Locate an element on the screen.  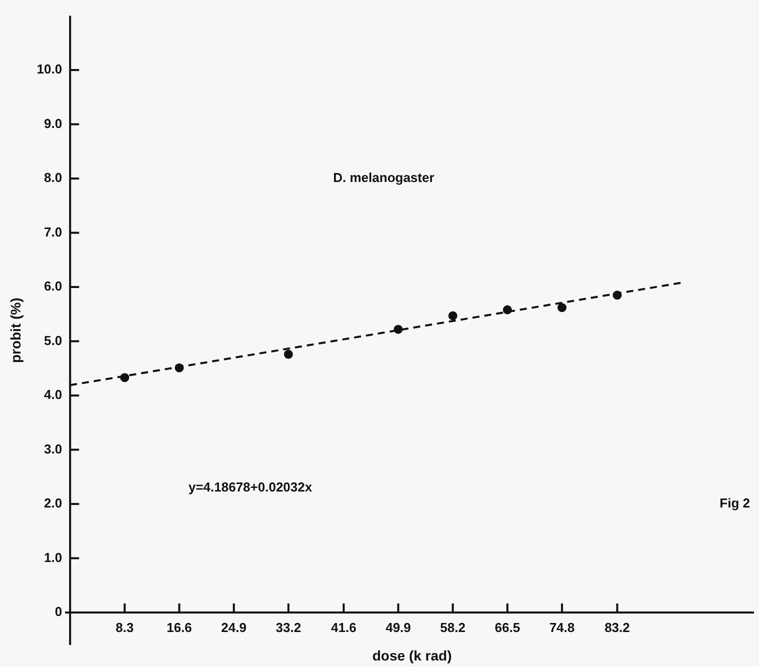
x-tick-label: 49.9 is located at coordinates (398, 627).